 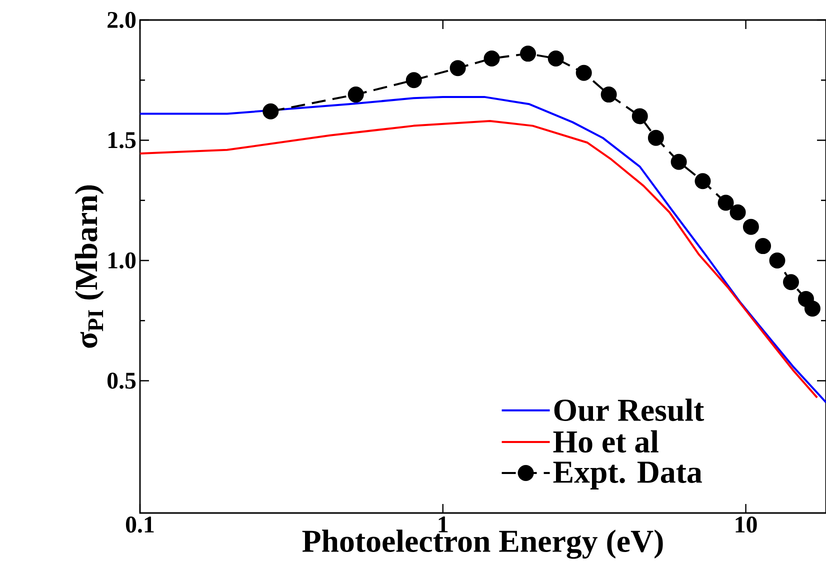 What do you see at coordinates (89, 266) in the screenshot?
I see `y-axis-title: σ$_{PI}$ (Mbarn)` at bounding box center [89, 266].